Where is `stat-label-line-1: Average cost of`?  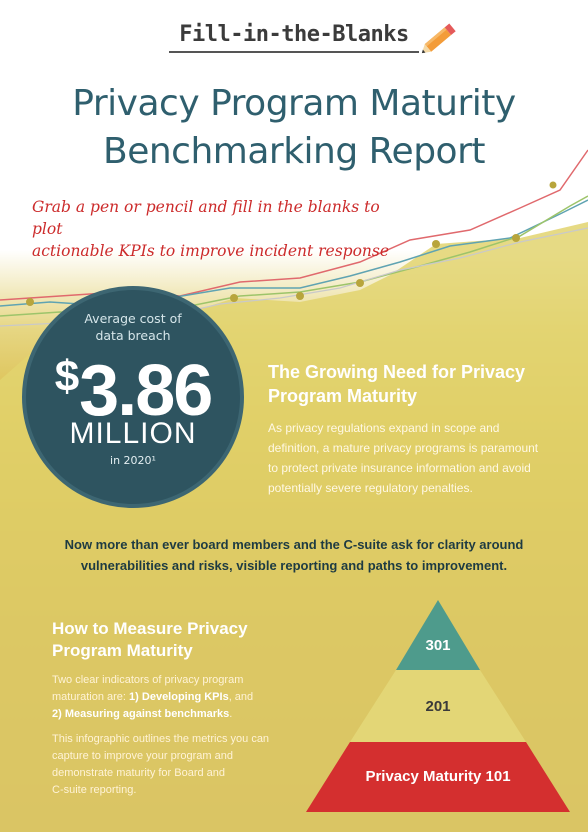 stat-label-line-1: Average cost of is located at coordinates (133, 318).